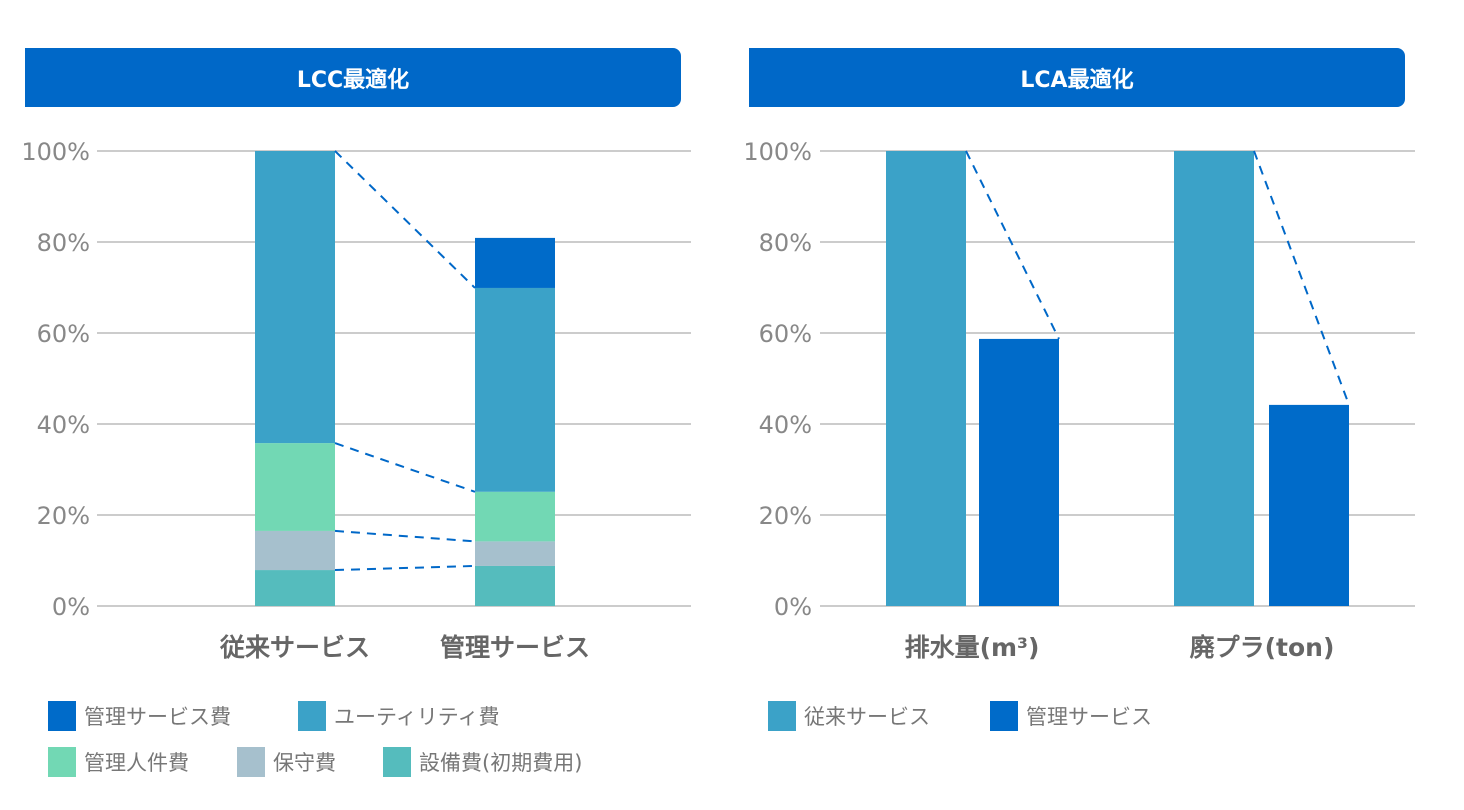 The width and height of the screenshot is (1464, 810). Describe the element at coordinates (55, 152) in the screenshot. I see `lcc-y-tick: 100%` at that location.